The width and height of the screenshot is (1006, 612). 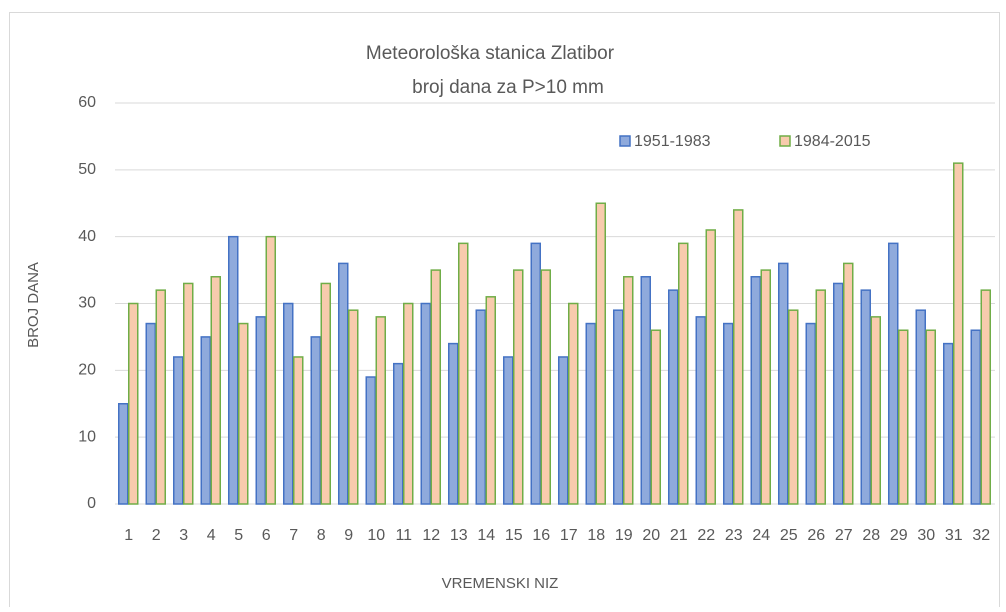 What do you see at coordinates (87, 303) in the screenshot?
I see `y-tick-label: 30` at bounding box center [87, 303].